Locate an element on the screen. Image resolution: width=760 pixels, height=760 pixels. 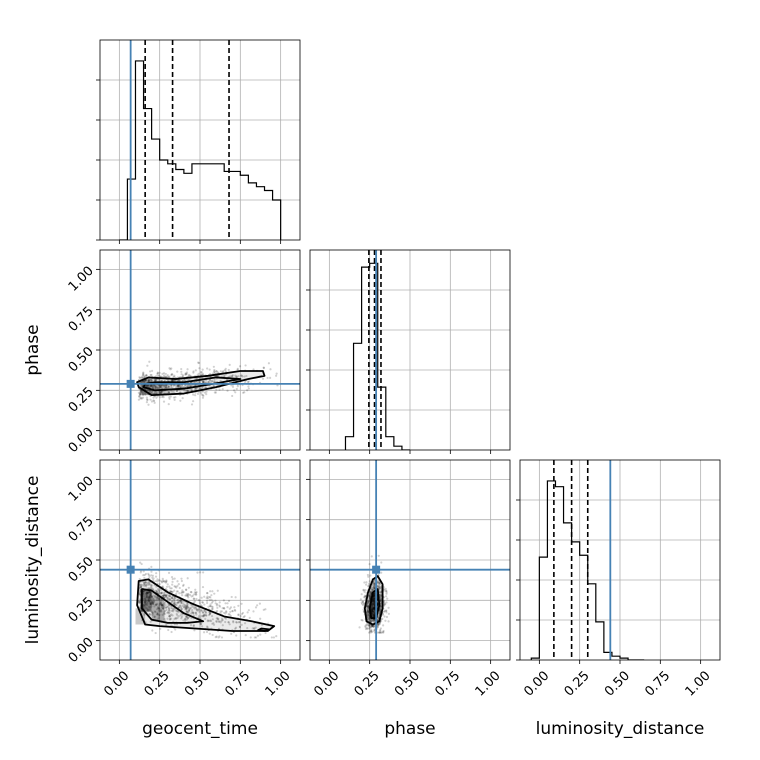
hist-step-geocent_time is located at coordinates (200, 150).